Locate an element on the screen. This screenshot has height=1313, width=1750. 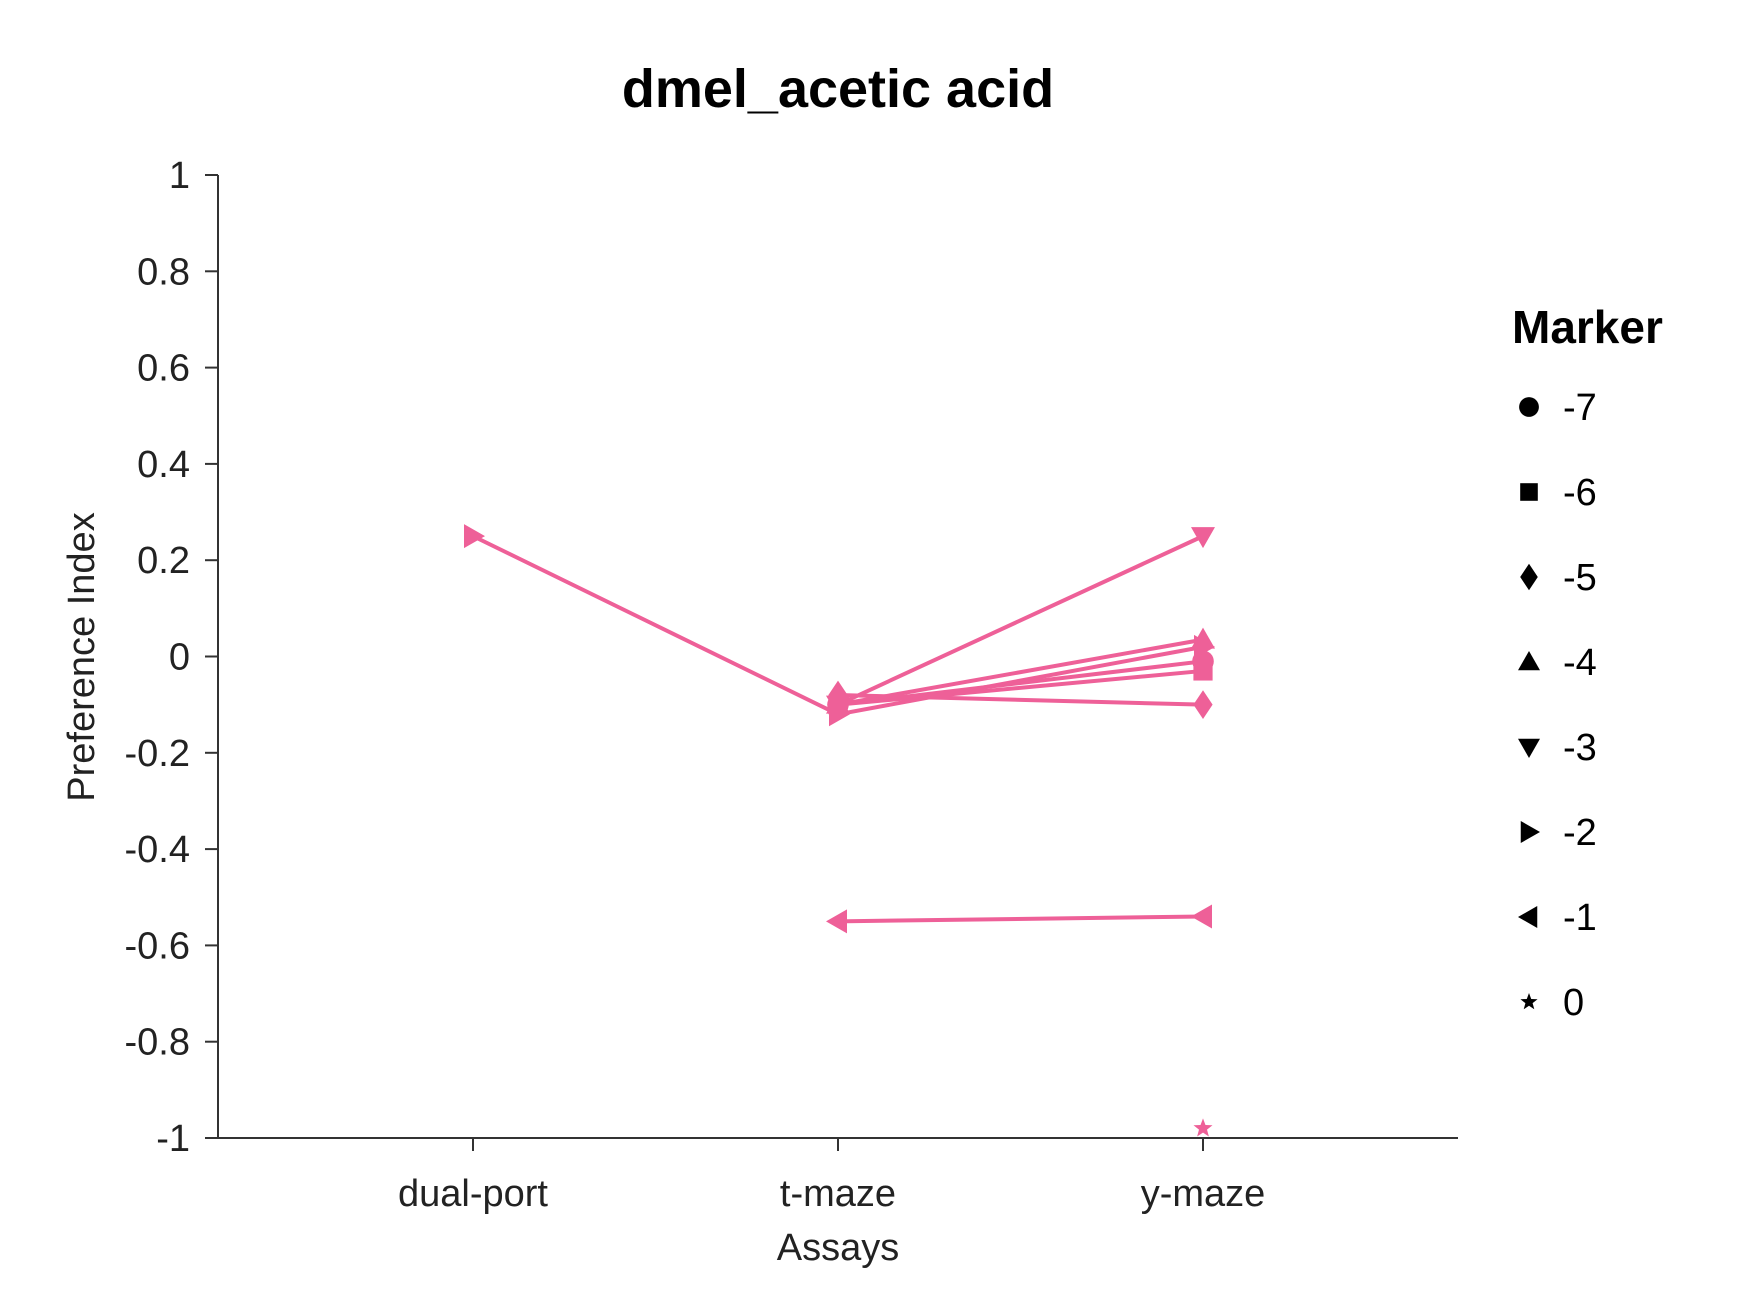
x-tick-label: dual-port is located at coordinates (473, 1194).